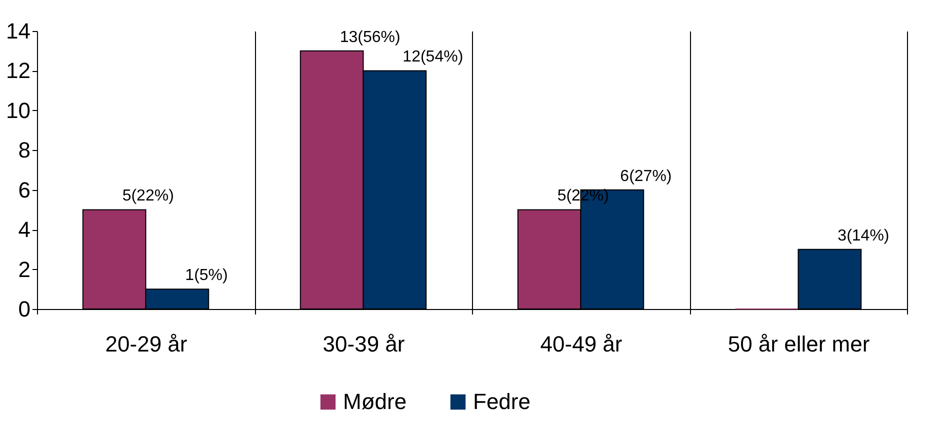 The width and height of the screenshot is (947, 428). What do you see at coordinates (433, 57) in the screenshot?
I see `data-label: 12(54%)` at bounding box center [433, 57].